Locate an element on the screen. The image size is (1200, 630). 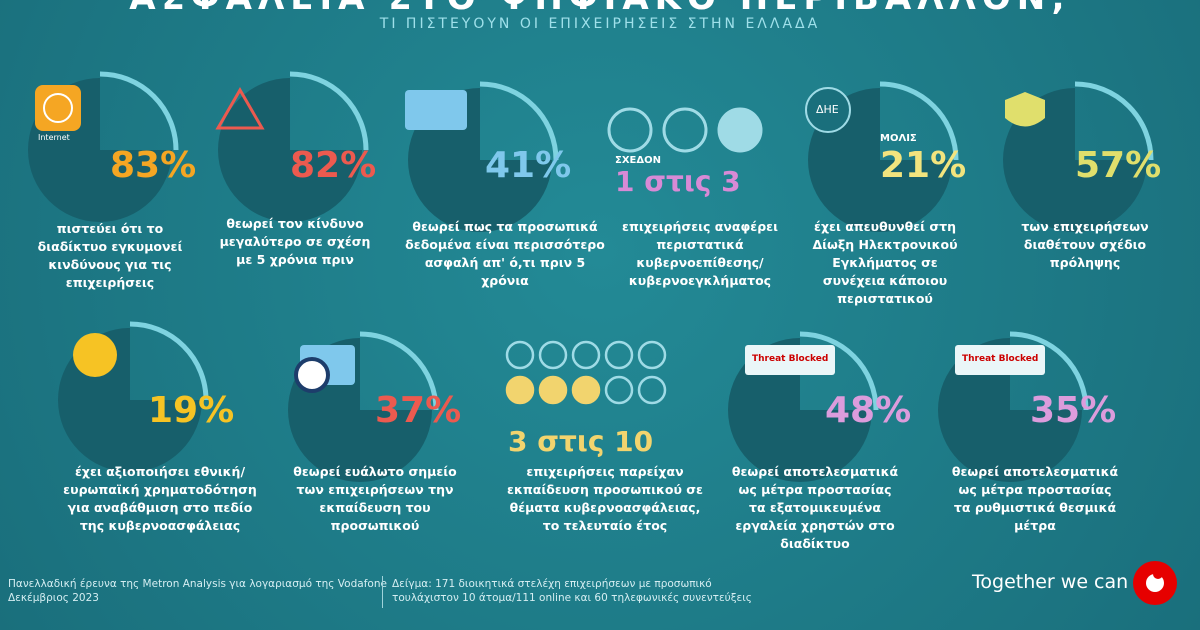
divider is located at coordinates (382, 592).